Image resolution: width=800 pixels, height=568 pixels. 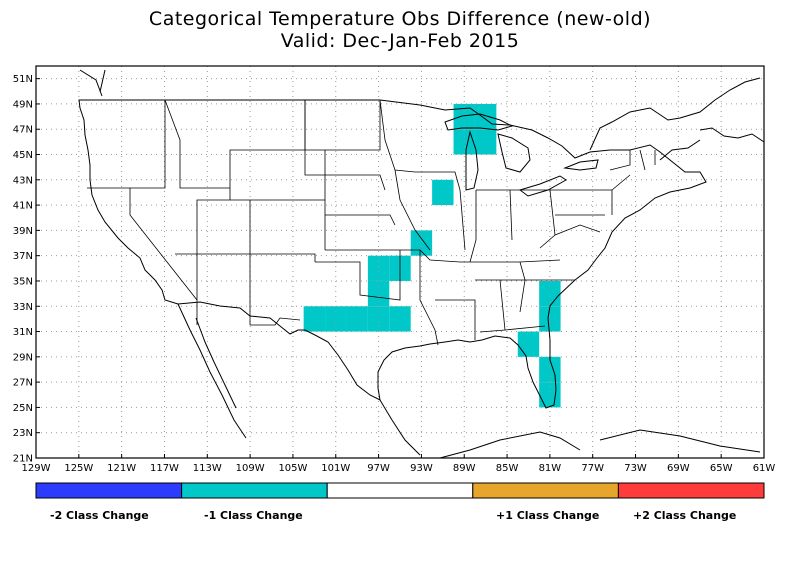 I want to click on x-tick-label: 113W, so click(x=207, y=468).